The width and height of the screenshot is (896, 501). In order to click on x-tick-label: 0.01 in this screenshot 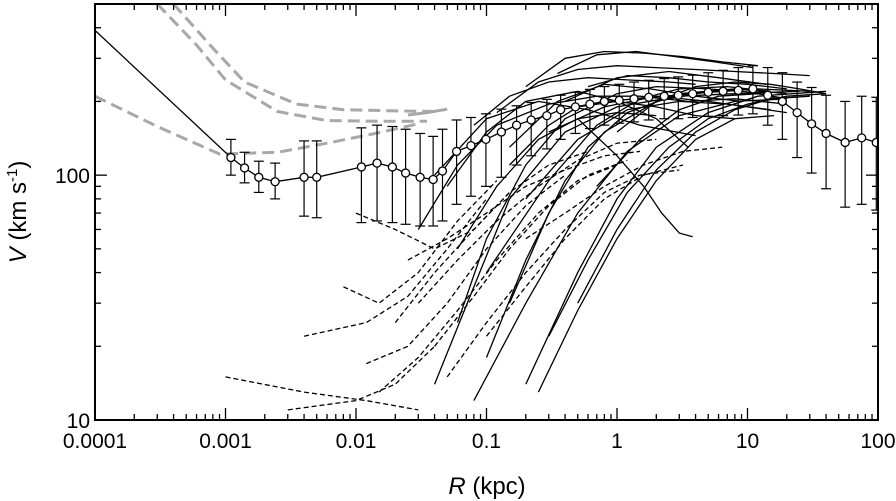, I will do `click(356, 441)`.